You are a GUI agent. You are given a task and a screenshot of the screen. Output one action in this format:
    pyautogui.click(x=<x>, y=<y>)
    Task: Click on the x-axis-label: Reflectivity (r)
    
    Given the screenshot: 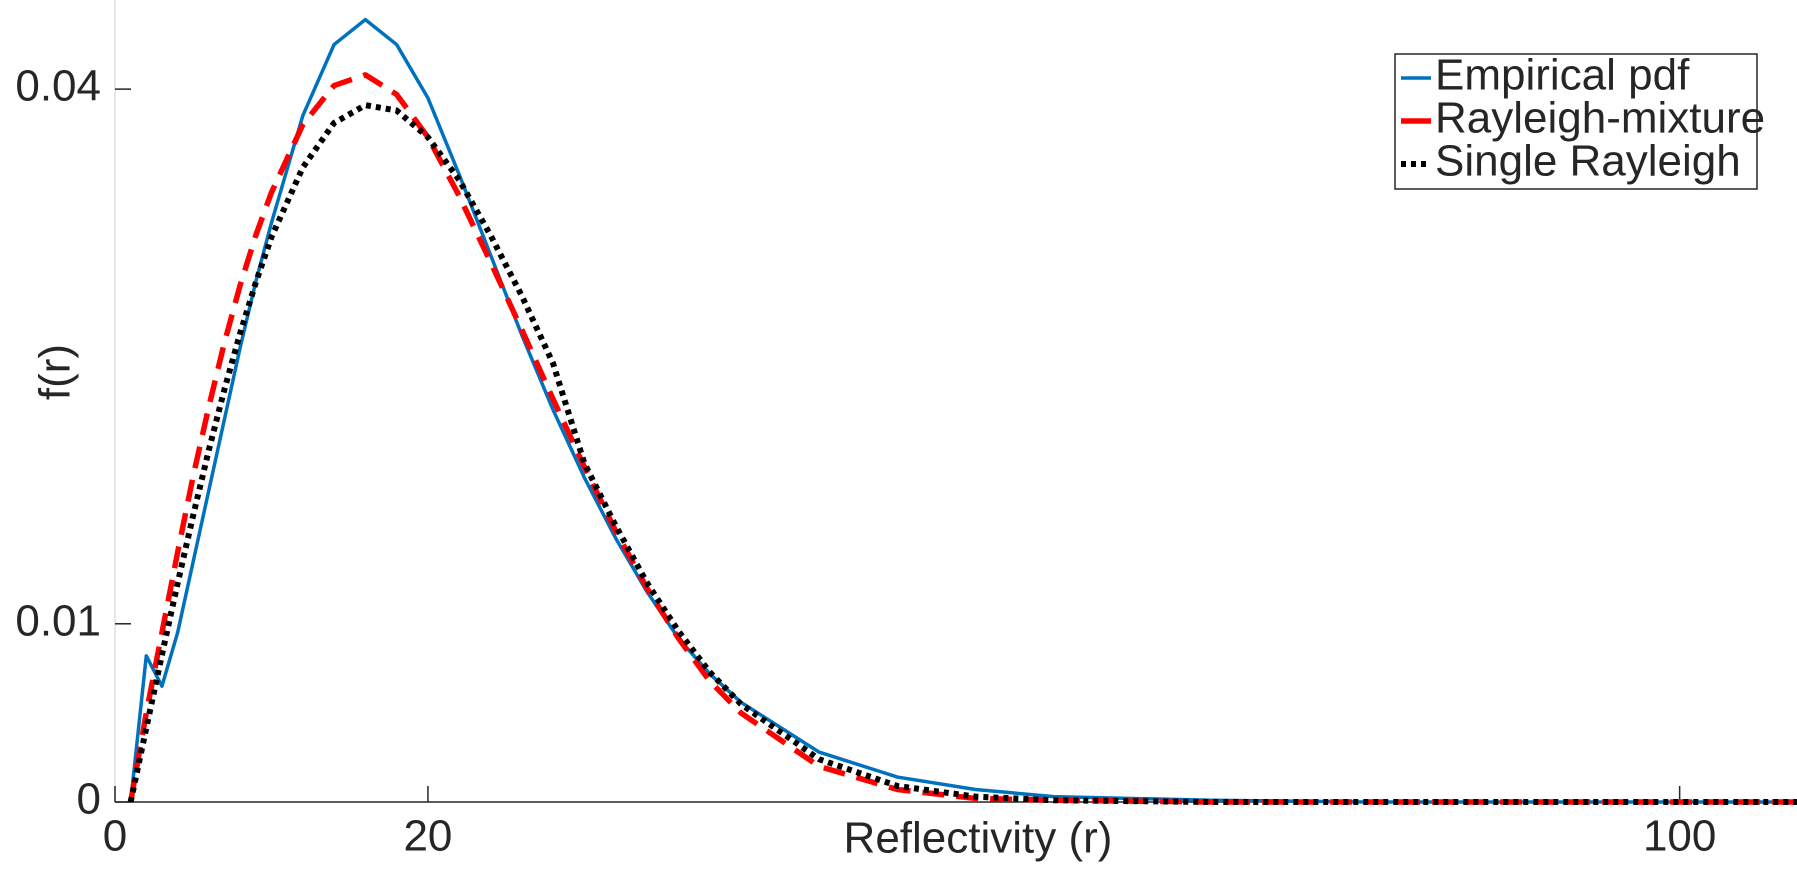 What is the action you would take?
    pyautogui.click(x=978, y=838)
    